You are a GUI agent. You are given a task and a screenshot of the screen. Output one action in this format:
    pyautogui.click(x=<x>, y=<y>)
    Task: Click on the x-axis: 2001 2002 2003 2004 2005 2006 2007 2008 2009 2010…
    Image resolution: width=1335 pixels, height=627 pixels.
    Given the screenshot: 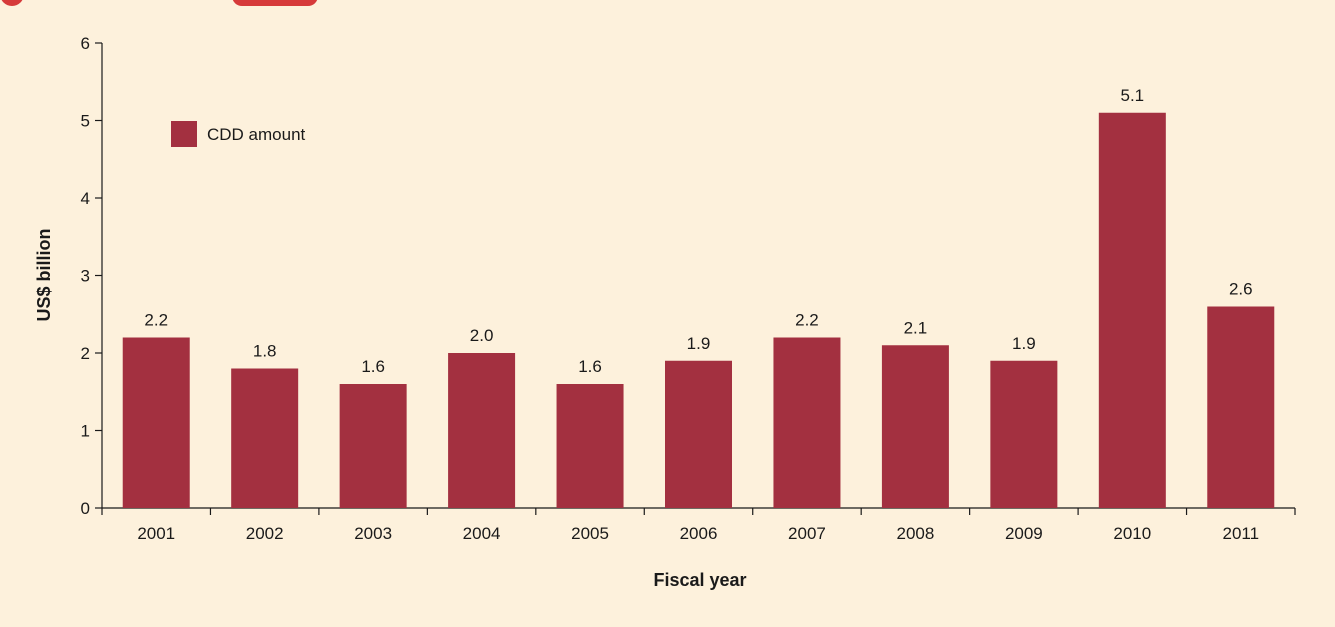 What is the action you would take?
    pyautogui.click(x=698, y=525)
    